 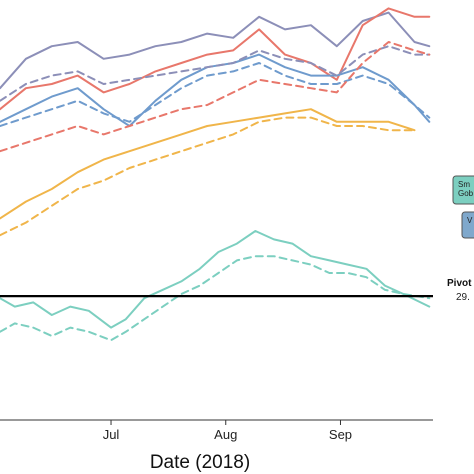 What do you see at coordinates (225, 434) in the screenshot?
I see `x-tick-label: Aug` at bounding box center [225, 434].